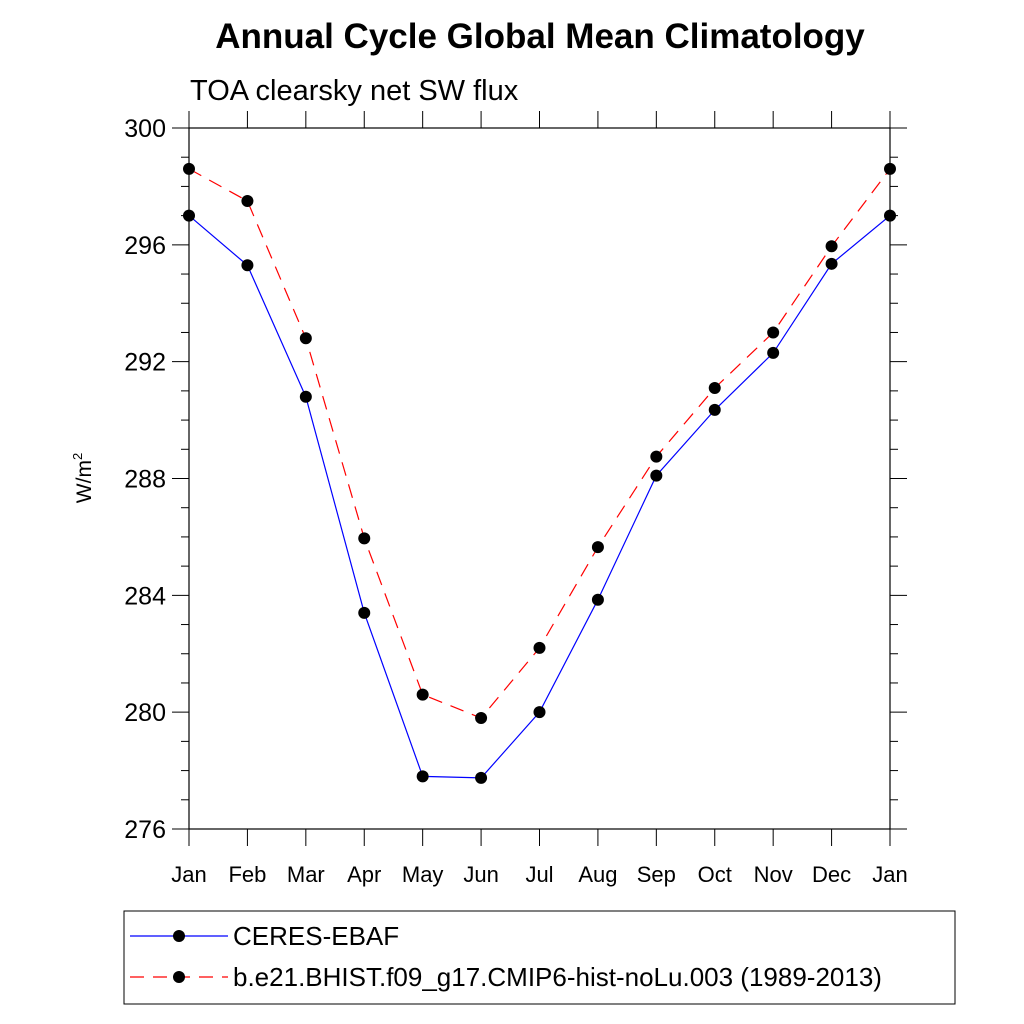  What do you see at coordinates (364, 874) in the screenshot?
I see `x-tick-label: Apr` at bounding box center [364, 874].